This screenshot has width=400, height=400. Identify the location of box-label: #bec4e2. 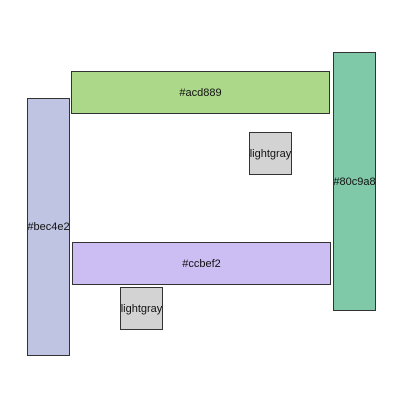
(48, 227).